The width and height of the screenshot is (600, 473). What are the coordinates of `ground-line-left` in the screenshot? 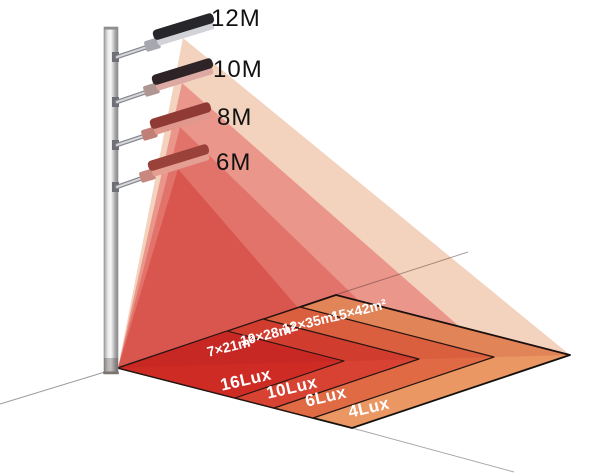 It's located at (59, 386).